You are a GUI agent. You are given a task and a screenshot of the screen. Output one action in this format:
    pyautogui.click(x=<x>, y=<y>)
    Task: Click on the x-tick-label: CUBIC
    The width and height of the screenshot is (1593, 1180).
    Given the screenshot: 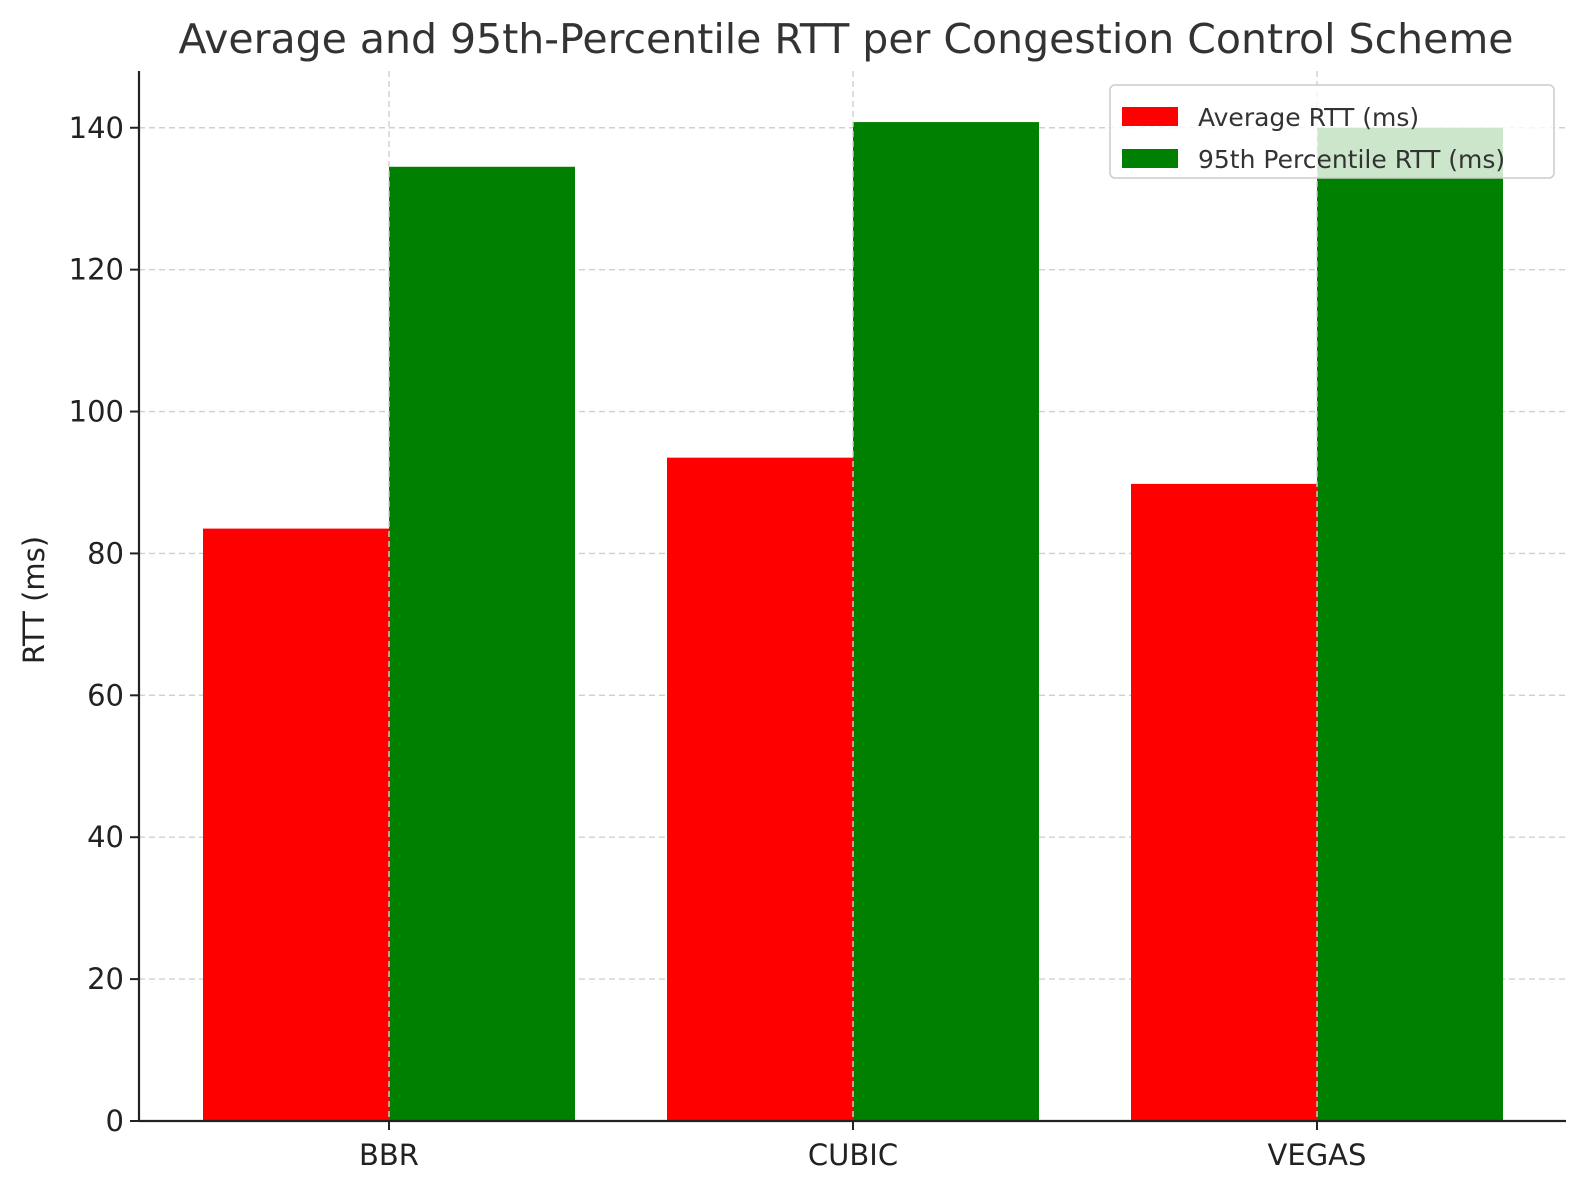 What is the action you would take?
    pyautogui.click(x=853, y=1155)
    